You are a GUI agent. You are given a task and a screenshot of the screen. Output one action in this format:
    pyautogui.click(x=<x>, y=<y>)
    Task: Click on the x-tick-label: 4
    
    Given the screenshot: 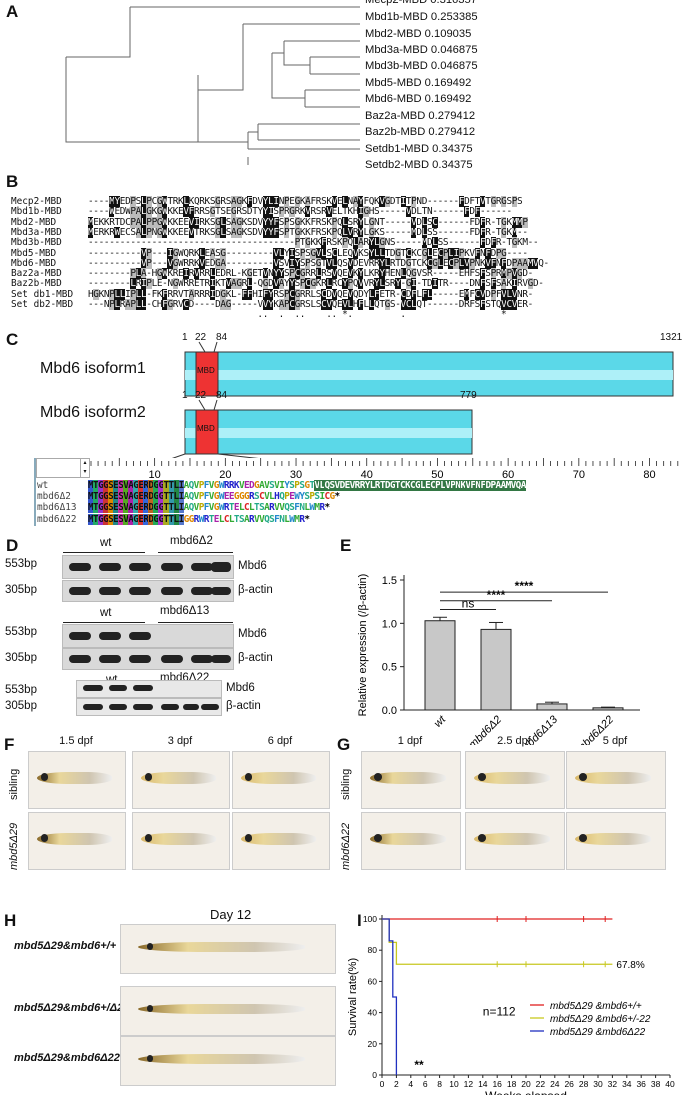 What is the action you would take?
    pyautogui.click(x=410, y=1084)
    